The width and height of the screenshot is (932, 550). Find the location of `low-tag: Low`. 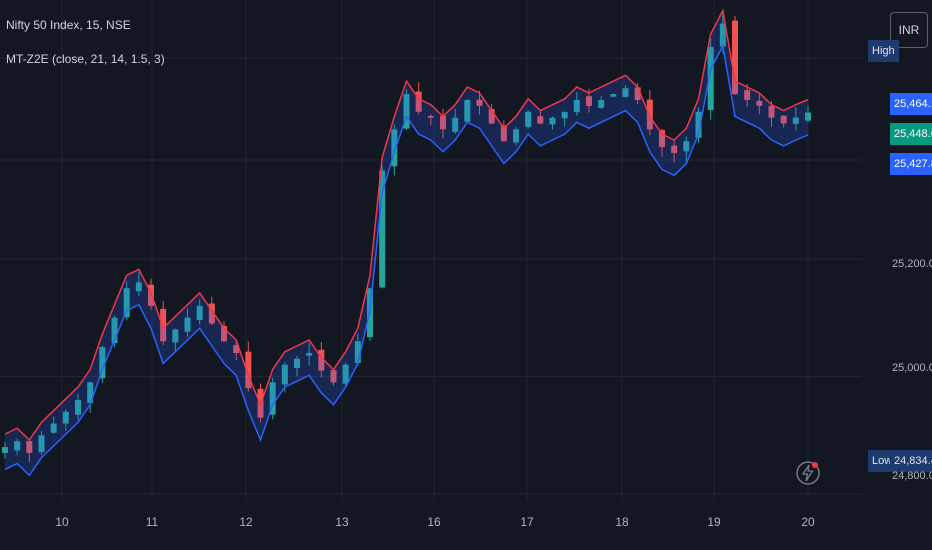

low-tag: Low is located at coordinates (882, 461).